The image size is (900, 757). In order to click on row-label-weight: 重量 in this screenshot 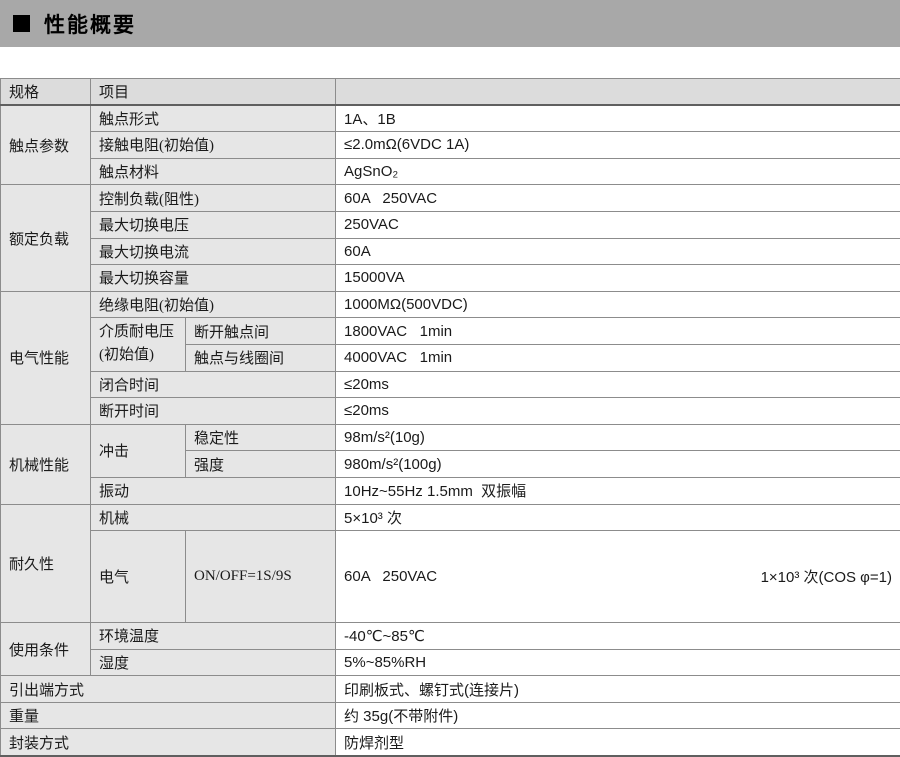, I will do `click(168, 715)`.